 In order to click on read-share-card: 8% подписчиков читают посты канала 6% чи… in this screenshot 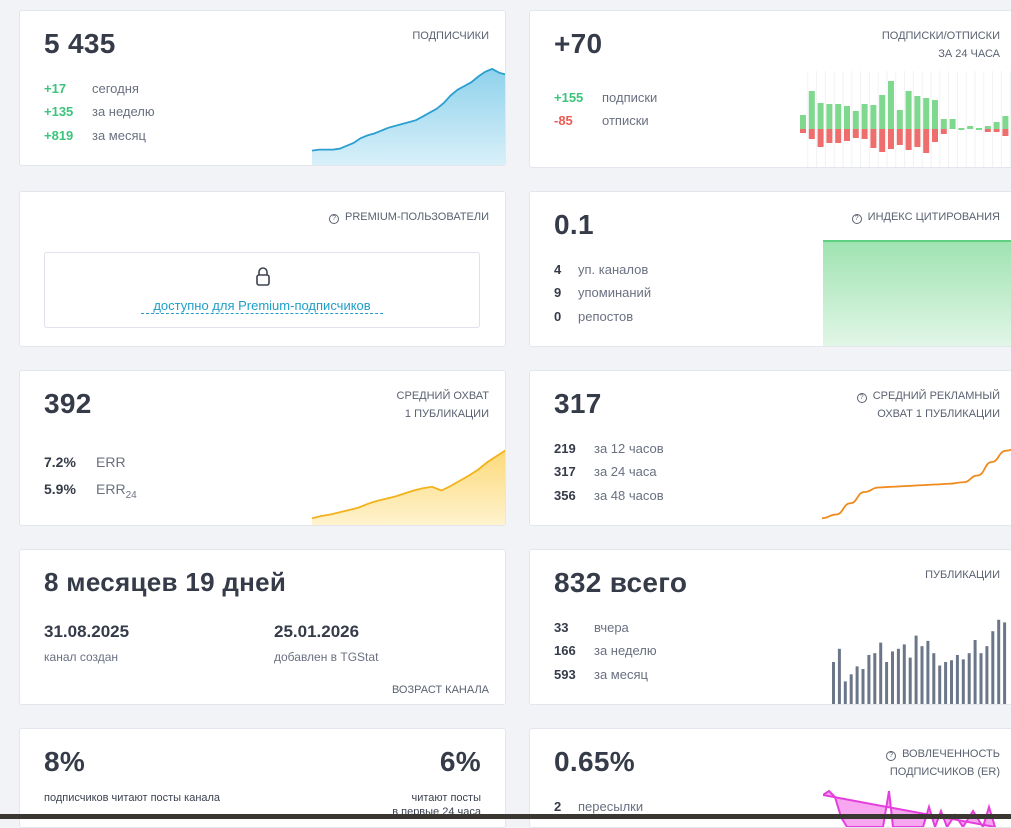, I will do `click(262, 778)`.